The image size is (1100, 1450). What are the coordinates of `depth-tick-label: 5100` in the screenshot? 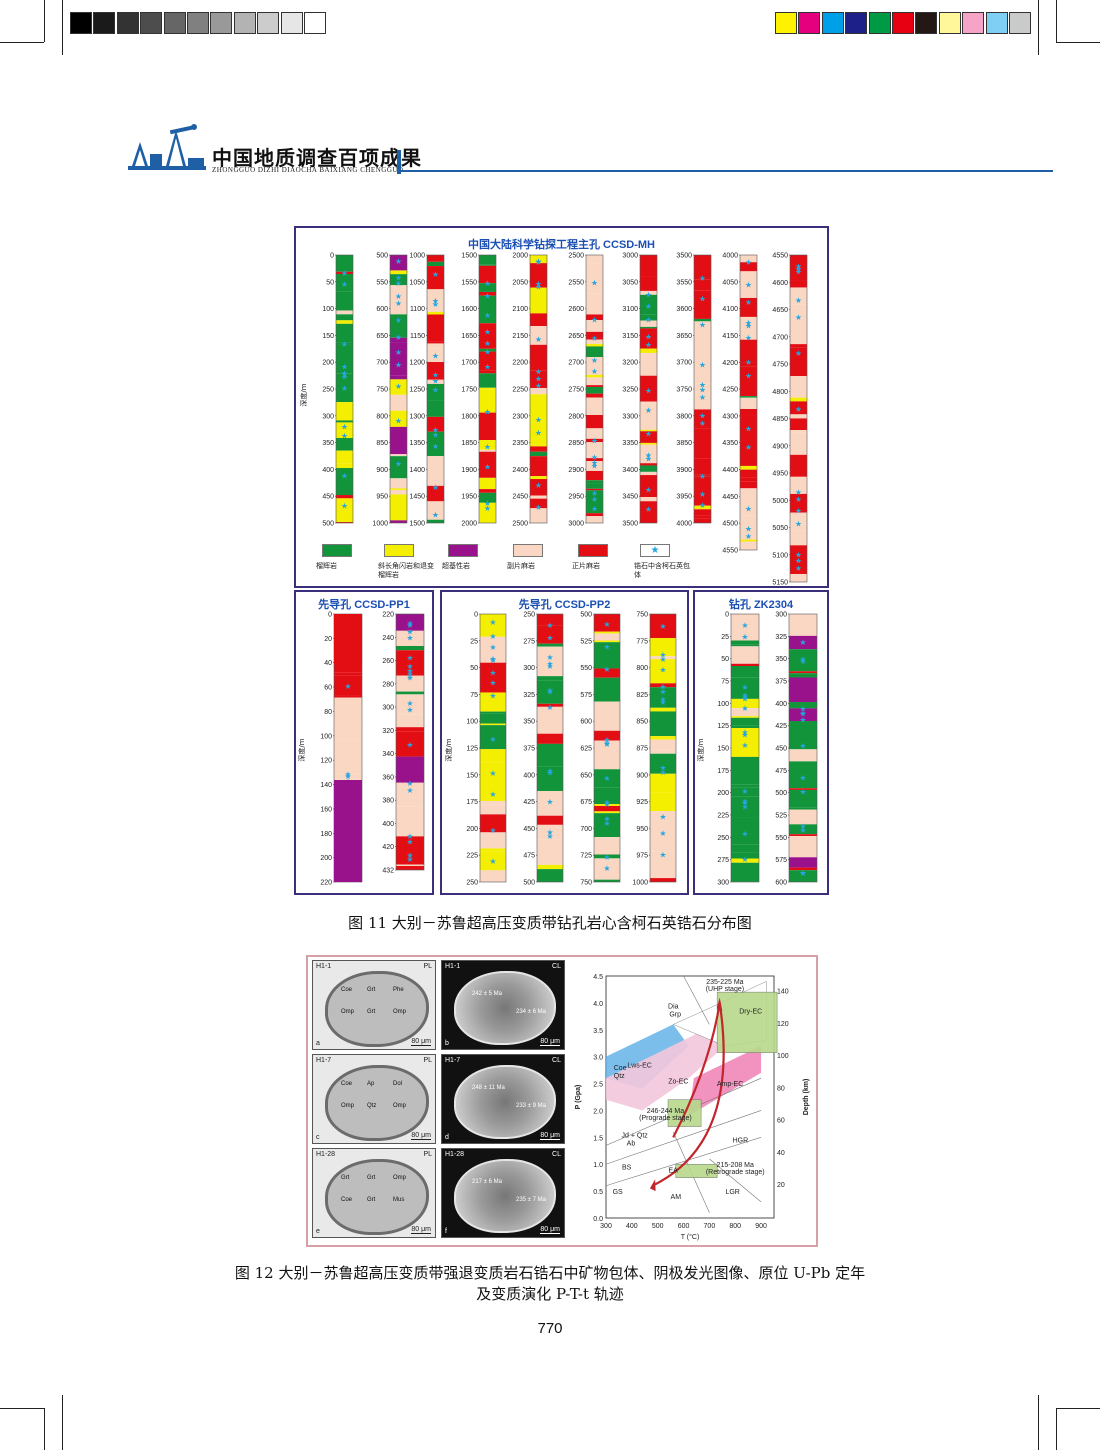 It's located at (780, 555).